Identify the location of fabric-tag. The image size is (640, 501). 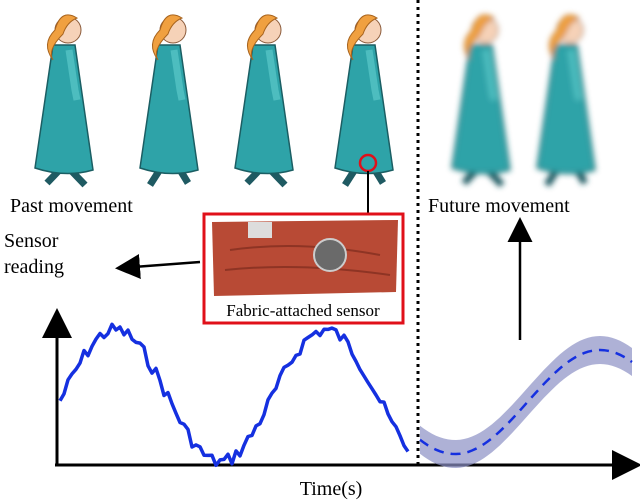
(260, 230).